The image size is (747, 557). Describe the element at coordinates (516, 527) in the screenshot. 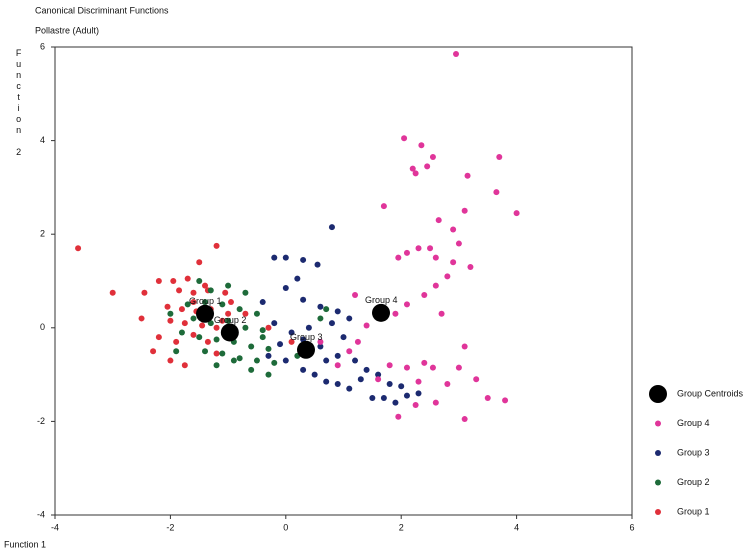

I see `x-tick-label: 4` at that location.